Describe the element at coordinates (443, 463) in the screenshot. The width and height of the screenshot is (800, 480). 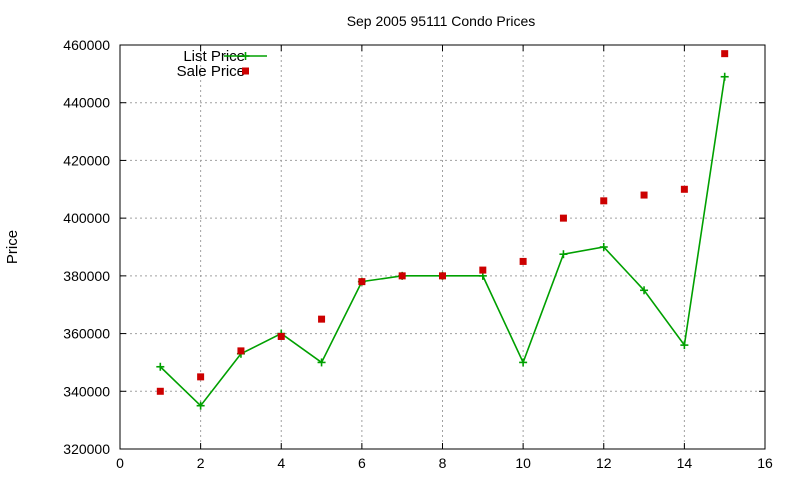
I see `x-tick-label: 8` at that location.